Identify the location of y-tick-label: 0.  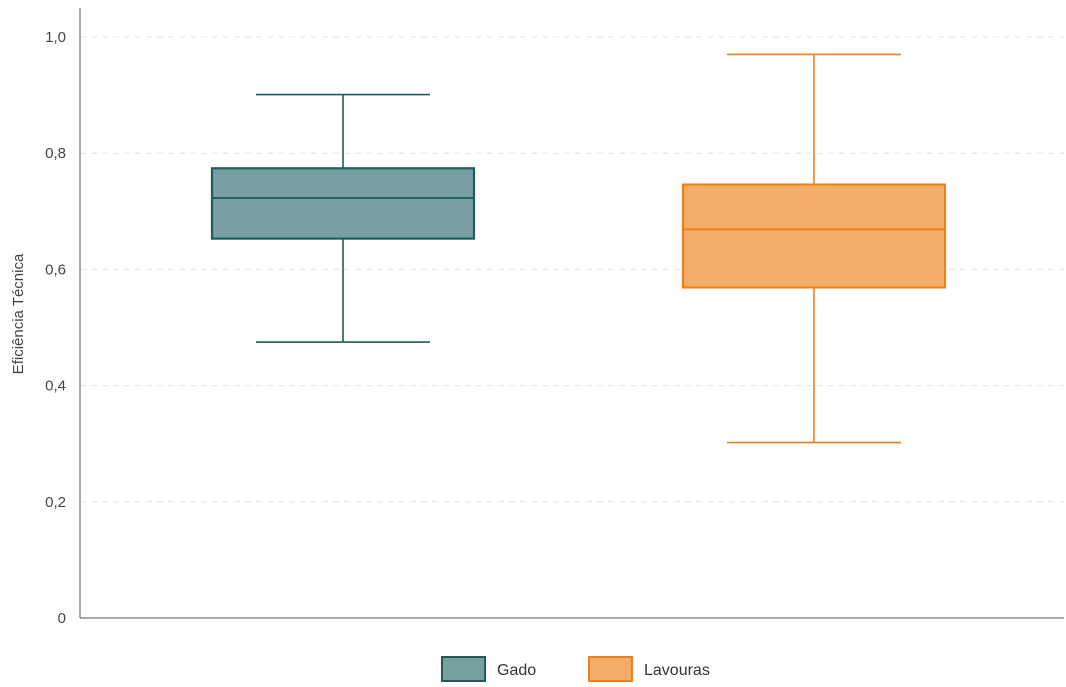
(62, 618).